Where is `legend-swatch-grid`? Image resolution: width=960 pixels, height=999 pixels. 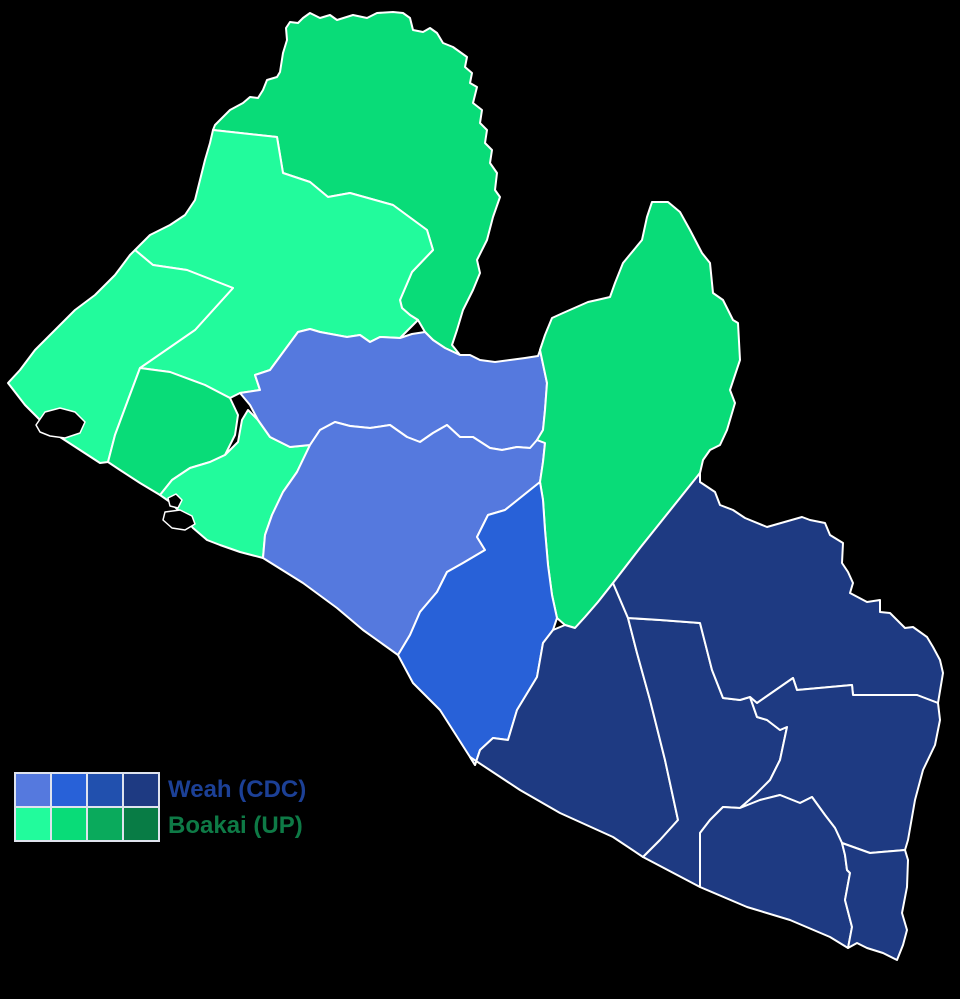
legend-swatch-grid is located at coordinates (87, 807).